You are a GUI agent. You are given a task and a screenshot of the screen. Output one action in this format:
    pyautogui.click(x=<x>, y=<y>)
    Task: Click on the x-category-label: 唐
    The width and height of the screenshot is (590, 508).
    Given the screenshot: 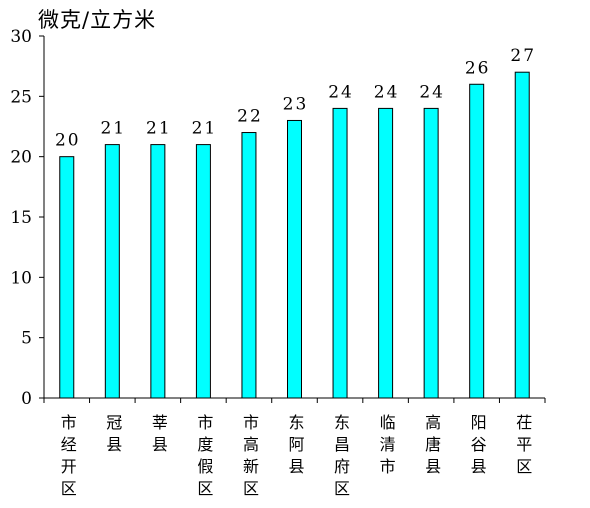 What is the action you would take?
    pyautogui.click(x=433, y=444)
    